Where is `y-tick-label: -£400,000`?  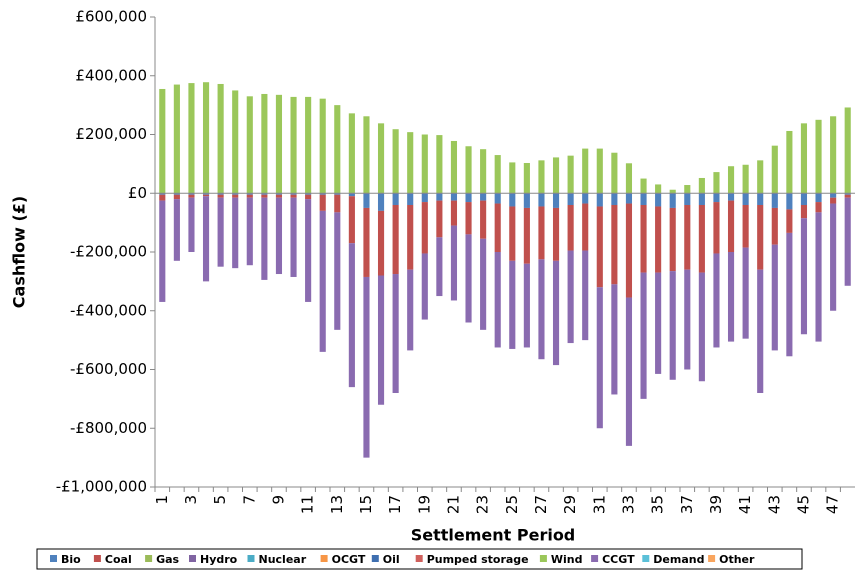 y-tick-label: -£400,000 is located at coordinates (108, 310).